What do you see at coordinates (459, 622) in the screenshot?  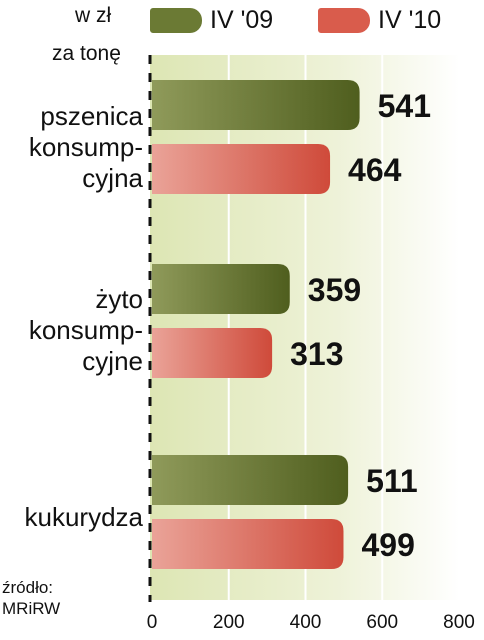 I see `x-tick-label: 800` at bounding box center [459, 622].